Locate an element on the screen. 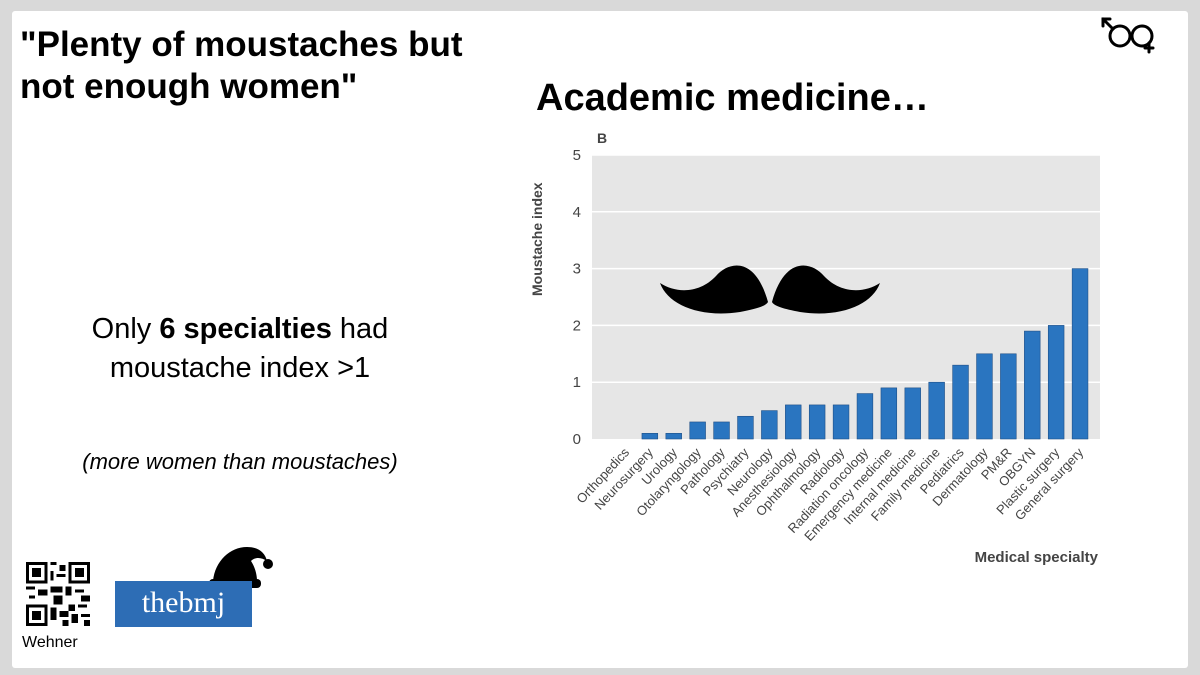  y-tick-label: 1 is located at coordinates (577, 382).